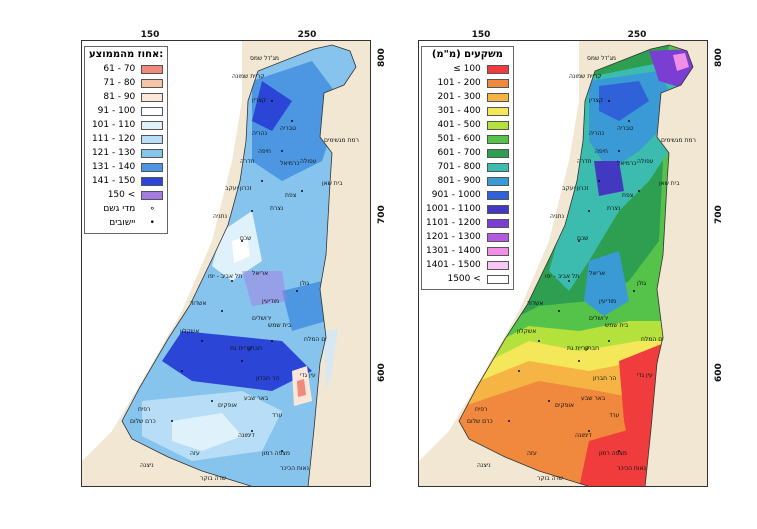 This screenshot has width=757, height=529. Describe the element at coordinates (467, 223) in the screenshot. I see `legend-item: 1101 - 1200` at that location.